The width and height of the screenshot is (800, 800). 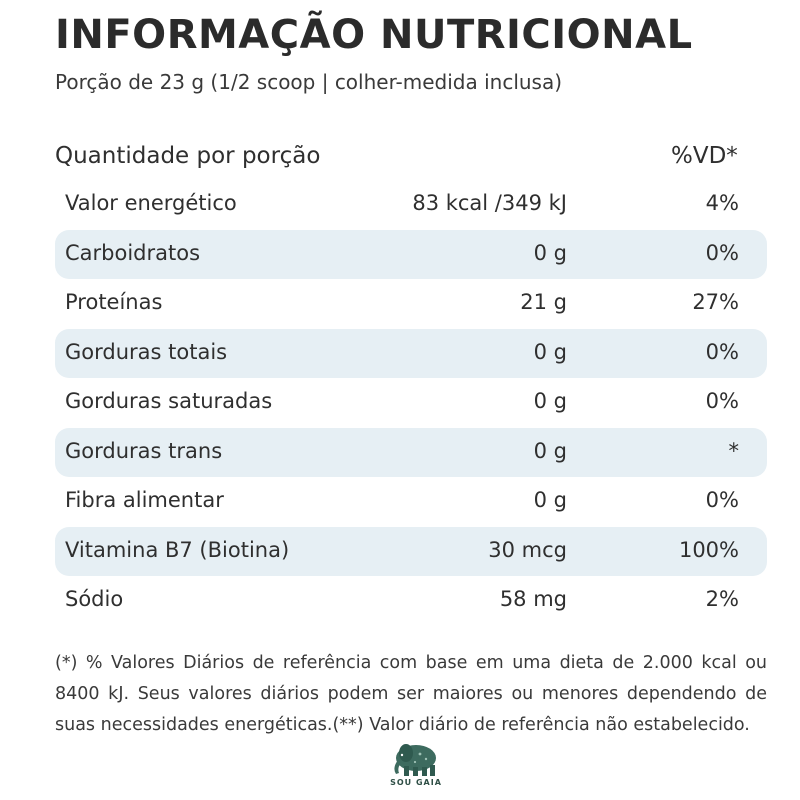 What do you see at coordinates (734, 450) in the screenshot?
I see `nutrient-vd: *` at bounding box center [734, 450].